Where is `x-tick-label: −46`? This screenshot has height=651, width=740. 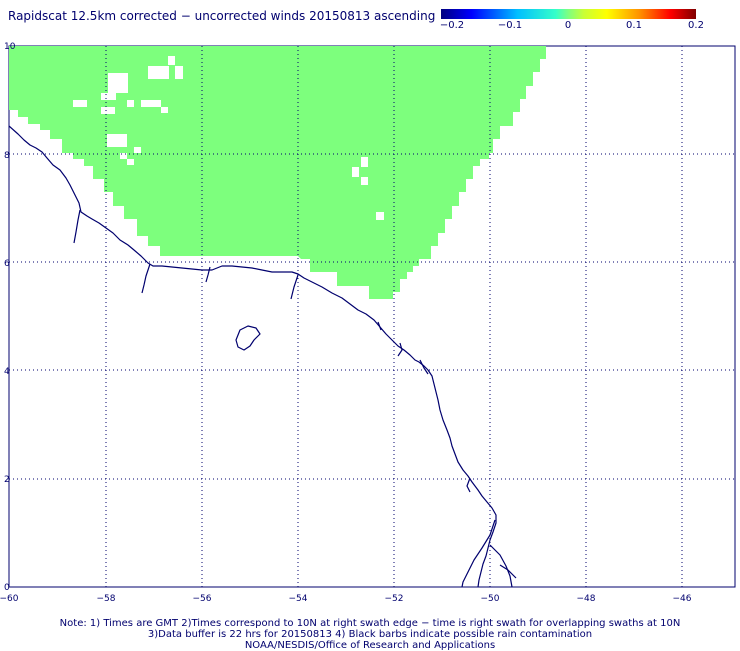 x-tick-label: −46 is located at coordinates (682, 599).